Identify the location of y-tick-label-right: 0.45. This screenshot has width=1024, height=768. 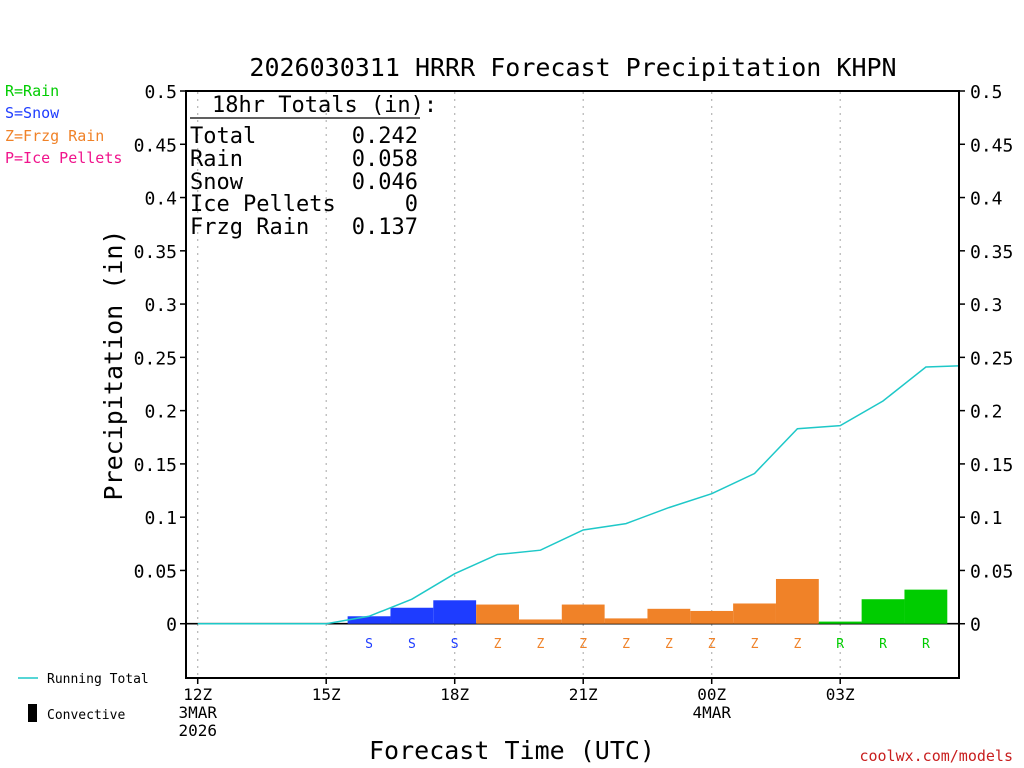
(991, 145).